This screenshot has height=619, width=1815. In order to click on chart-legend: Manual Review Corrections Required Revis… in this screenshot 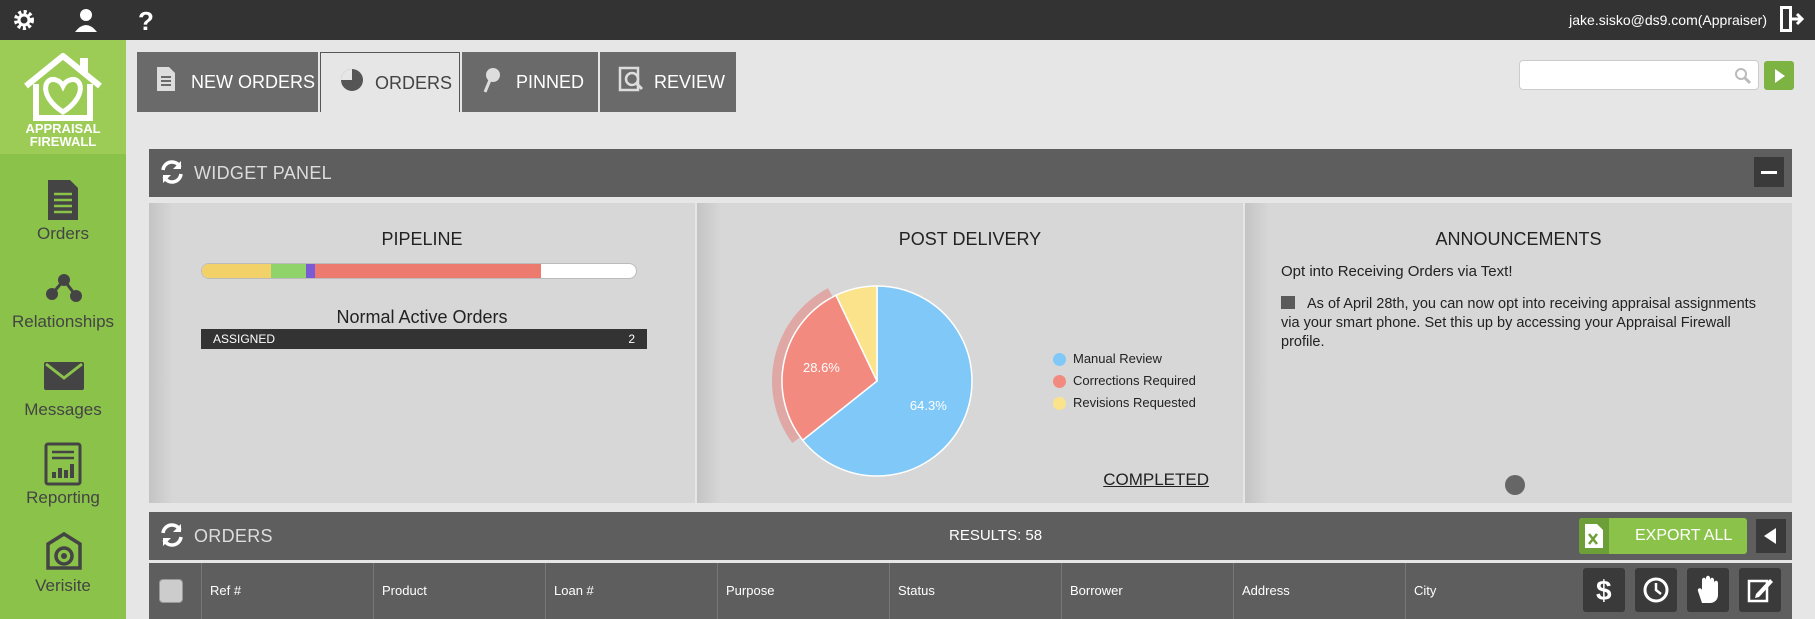, I will do `click(1124, 384)`.